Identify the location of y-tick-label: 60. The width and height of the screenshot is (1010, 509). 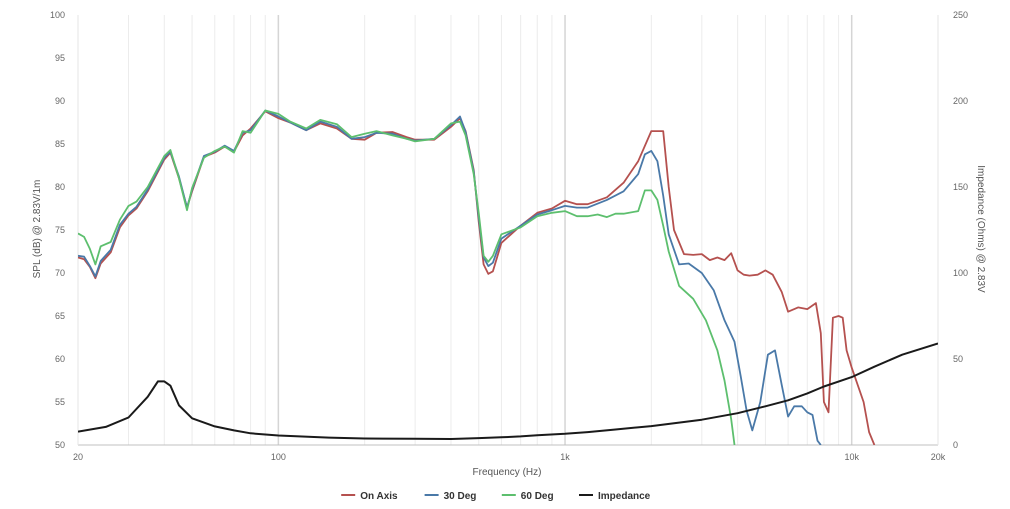
(60, 359).